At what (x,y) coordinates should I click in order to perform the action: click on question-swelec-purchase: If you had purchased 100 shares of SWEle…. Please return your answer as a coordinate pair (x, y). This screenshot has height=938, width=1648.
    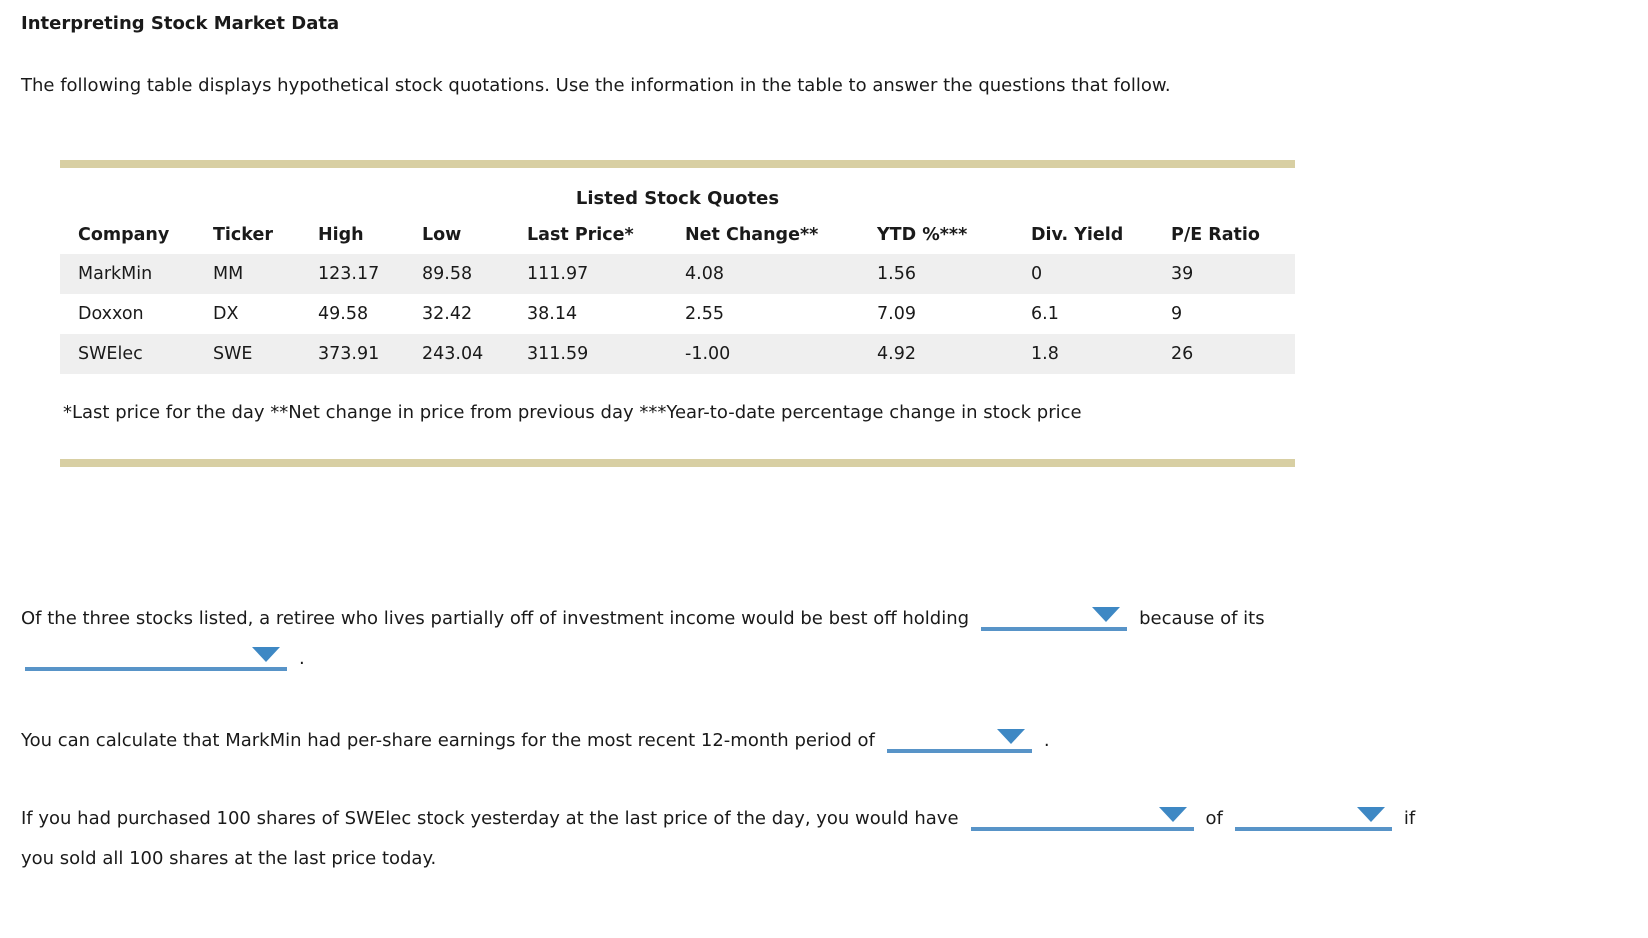
    Looking at the image, I should click on (834, 839).